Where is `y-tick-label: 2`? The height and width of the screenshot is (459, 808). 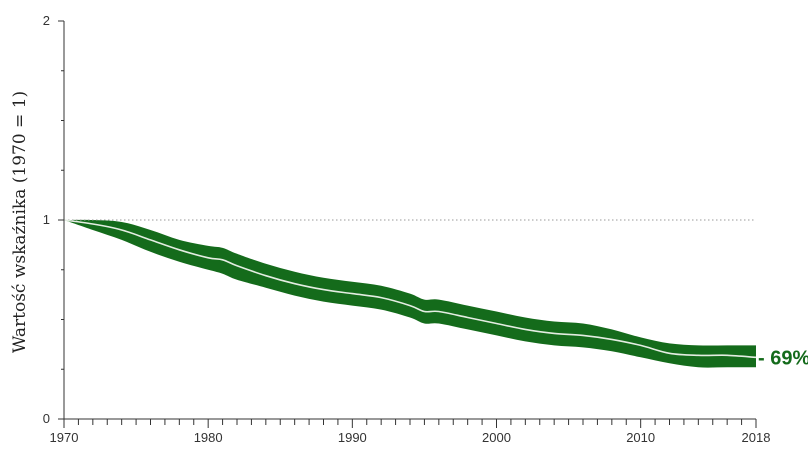
y-tick-label: 2 is located at coordinates (46, 20).